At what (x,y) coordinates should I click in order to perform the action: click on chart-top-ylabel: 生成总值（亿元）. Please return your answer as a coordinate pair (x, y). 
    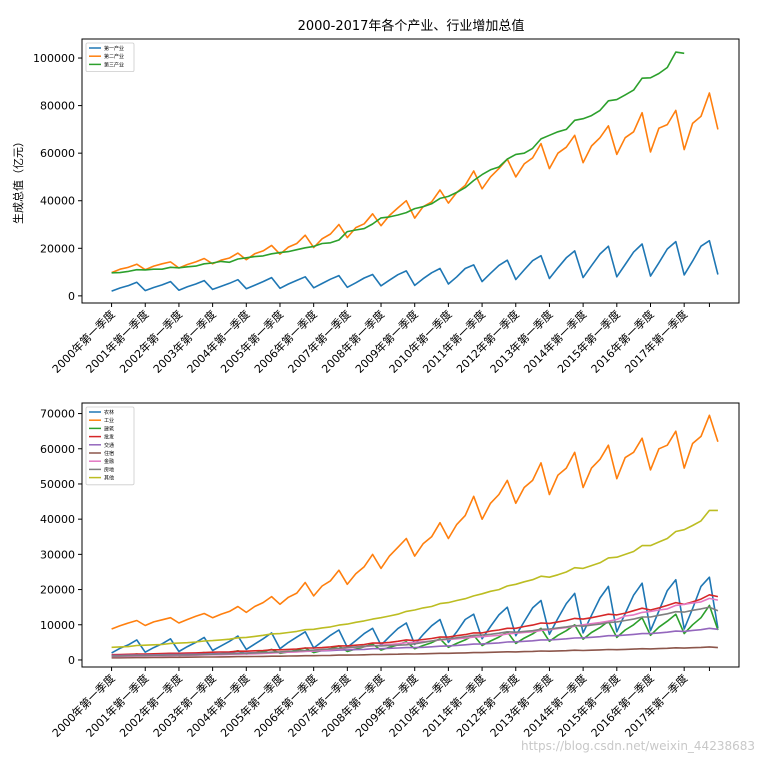
    Looking at the image, I should click on (18, 180).